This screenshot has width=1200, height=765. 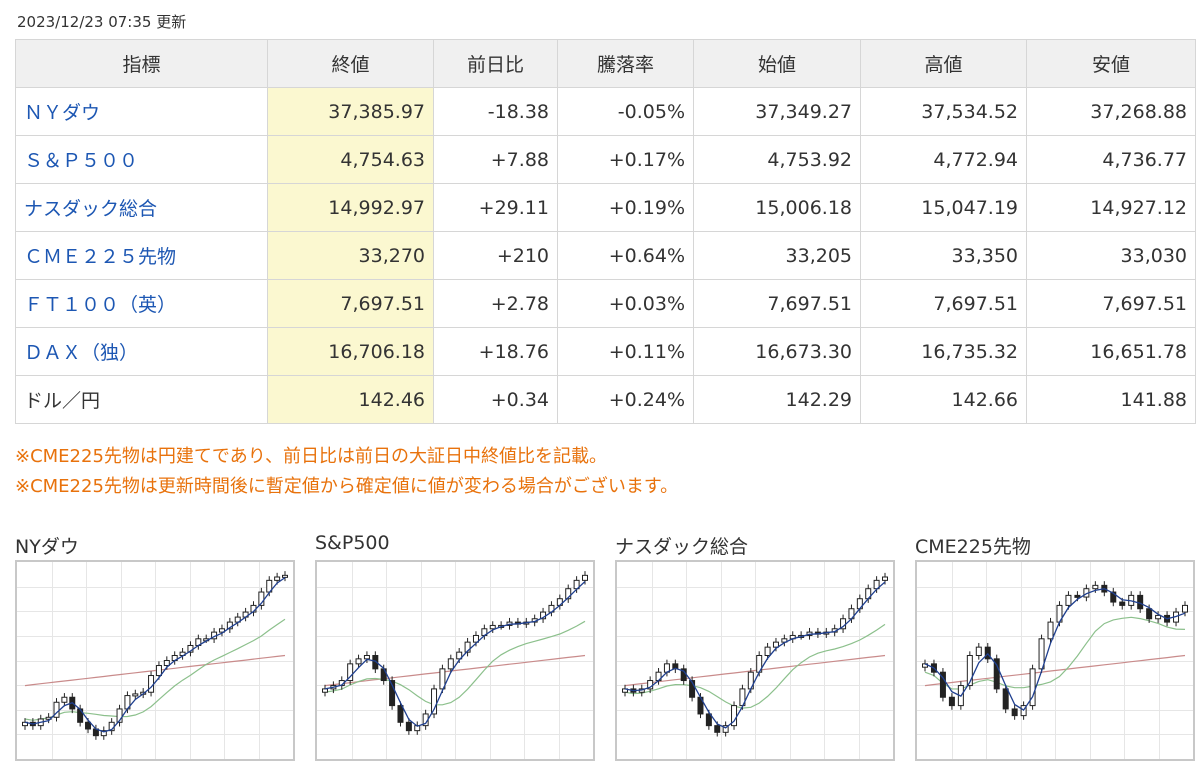 I want to click on row-name-cell: ＣＭＥ２２５先物, so click(x=141, y=255).